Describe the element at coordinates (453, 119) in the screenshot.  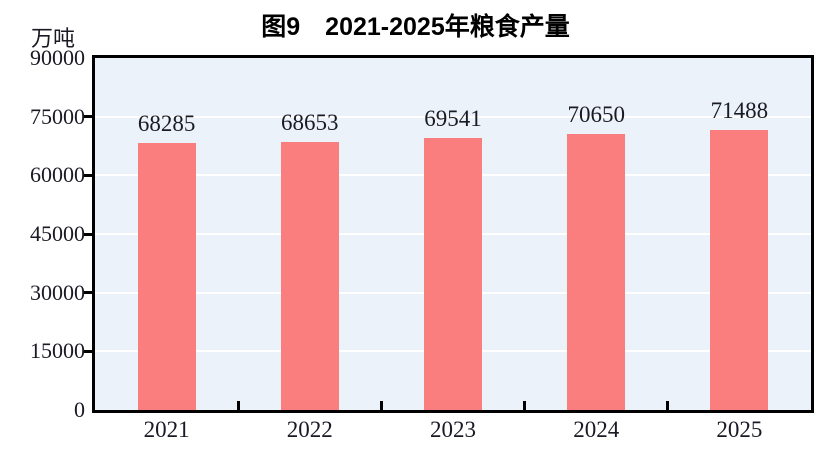
I see `bar-value-label: 69541` at that location.